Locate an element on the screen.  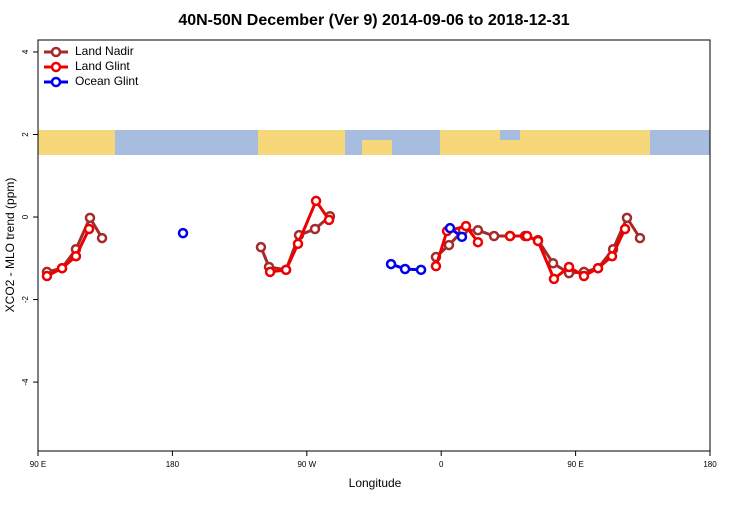
legend-label: Land Glint is located at coordinates (102, 66).